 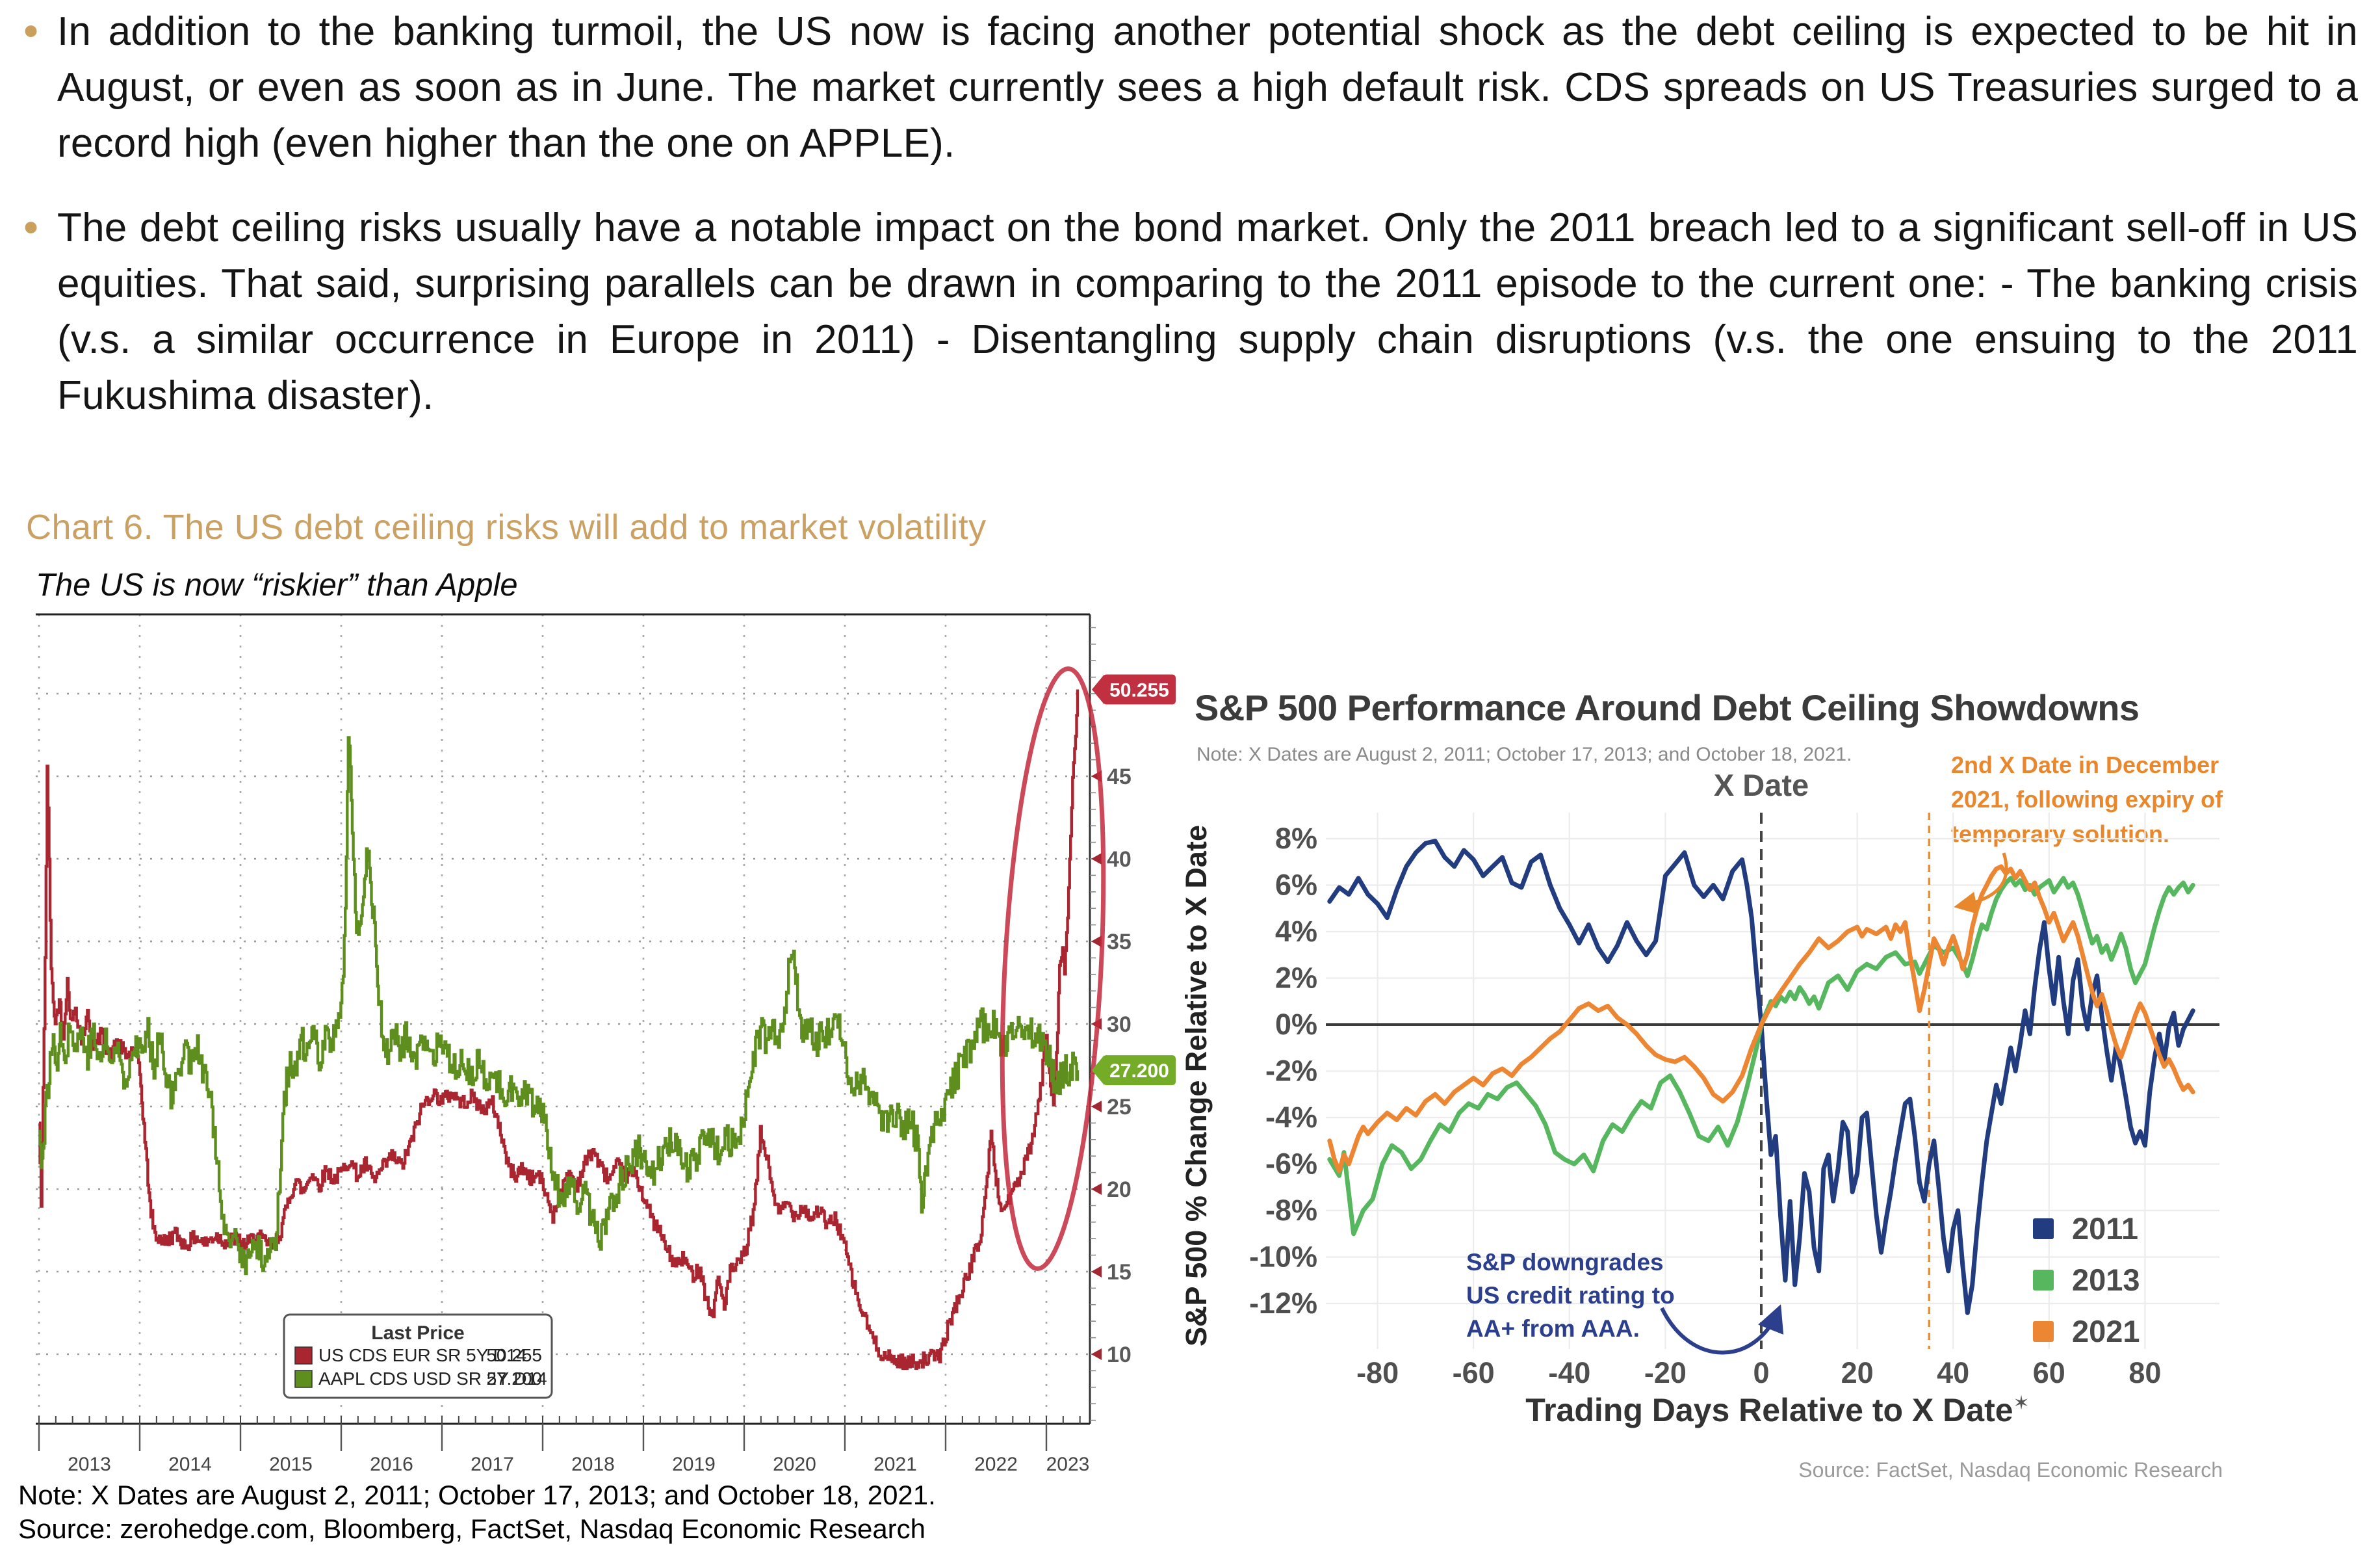 I want to click on x-date-label: X Date, so click(x=1761, y=785).